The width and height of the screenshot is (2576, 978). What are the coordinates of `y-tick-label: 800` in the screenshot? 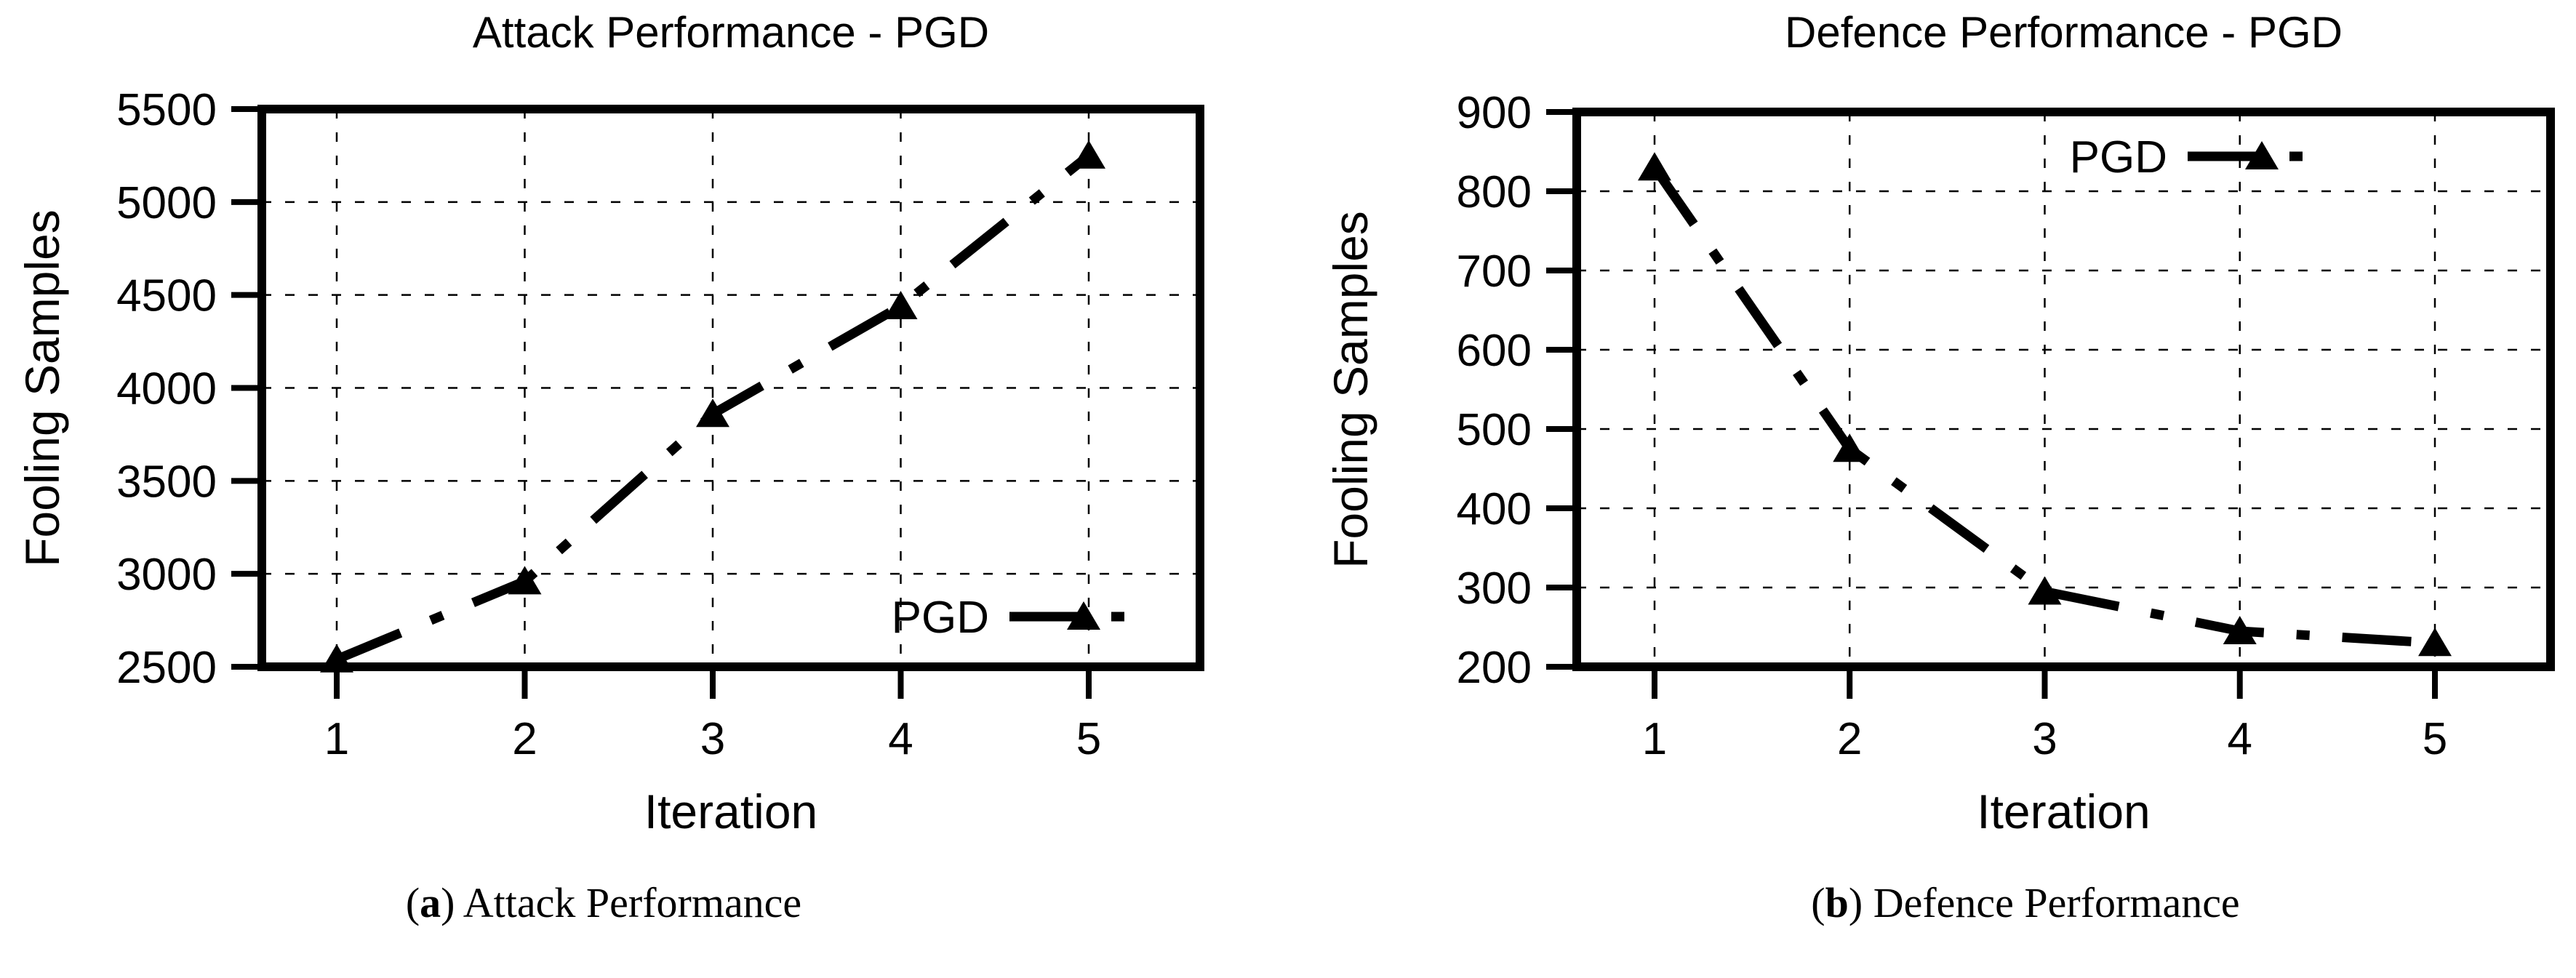 It's located at (1494, 192).